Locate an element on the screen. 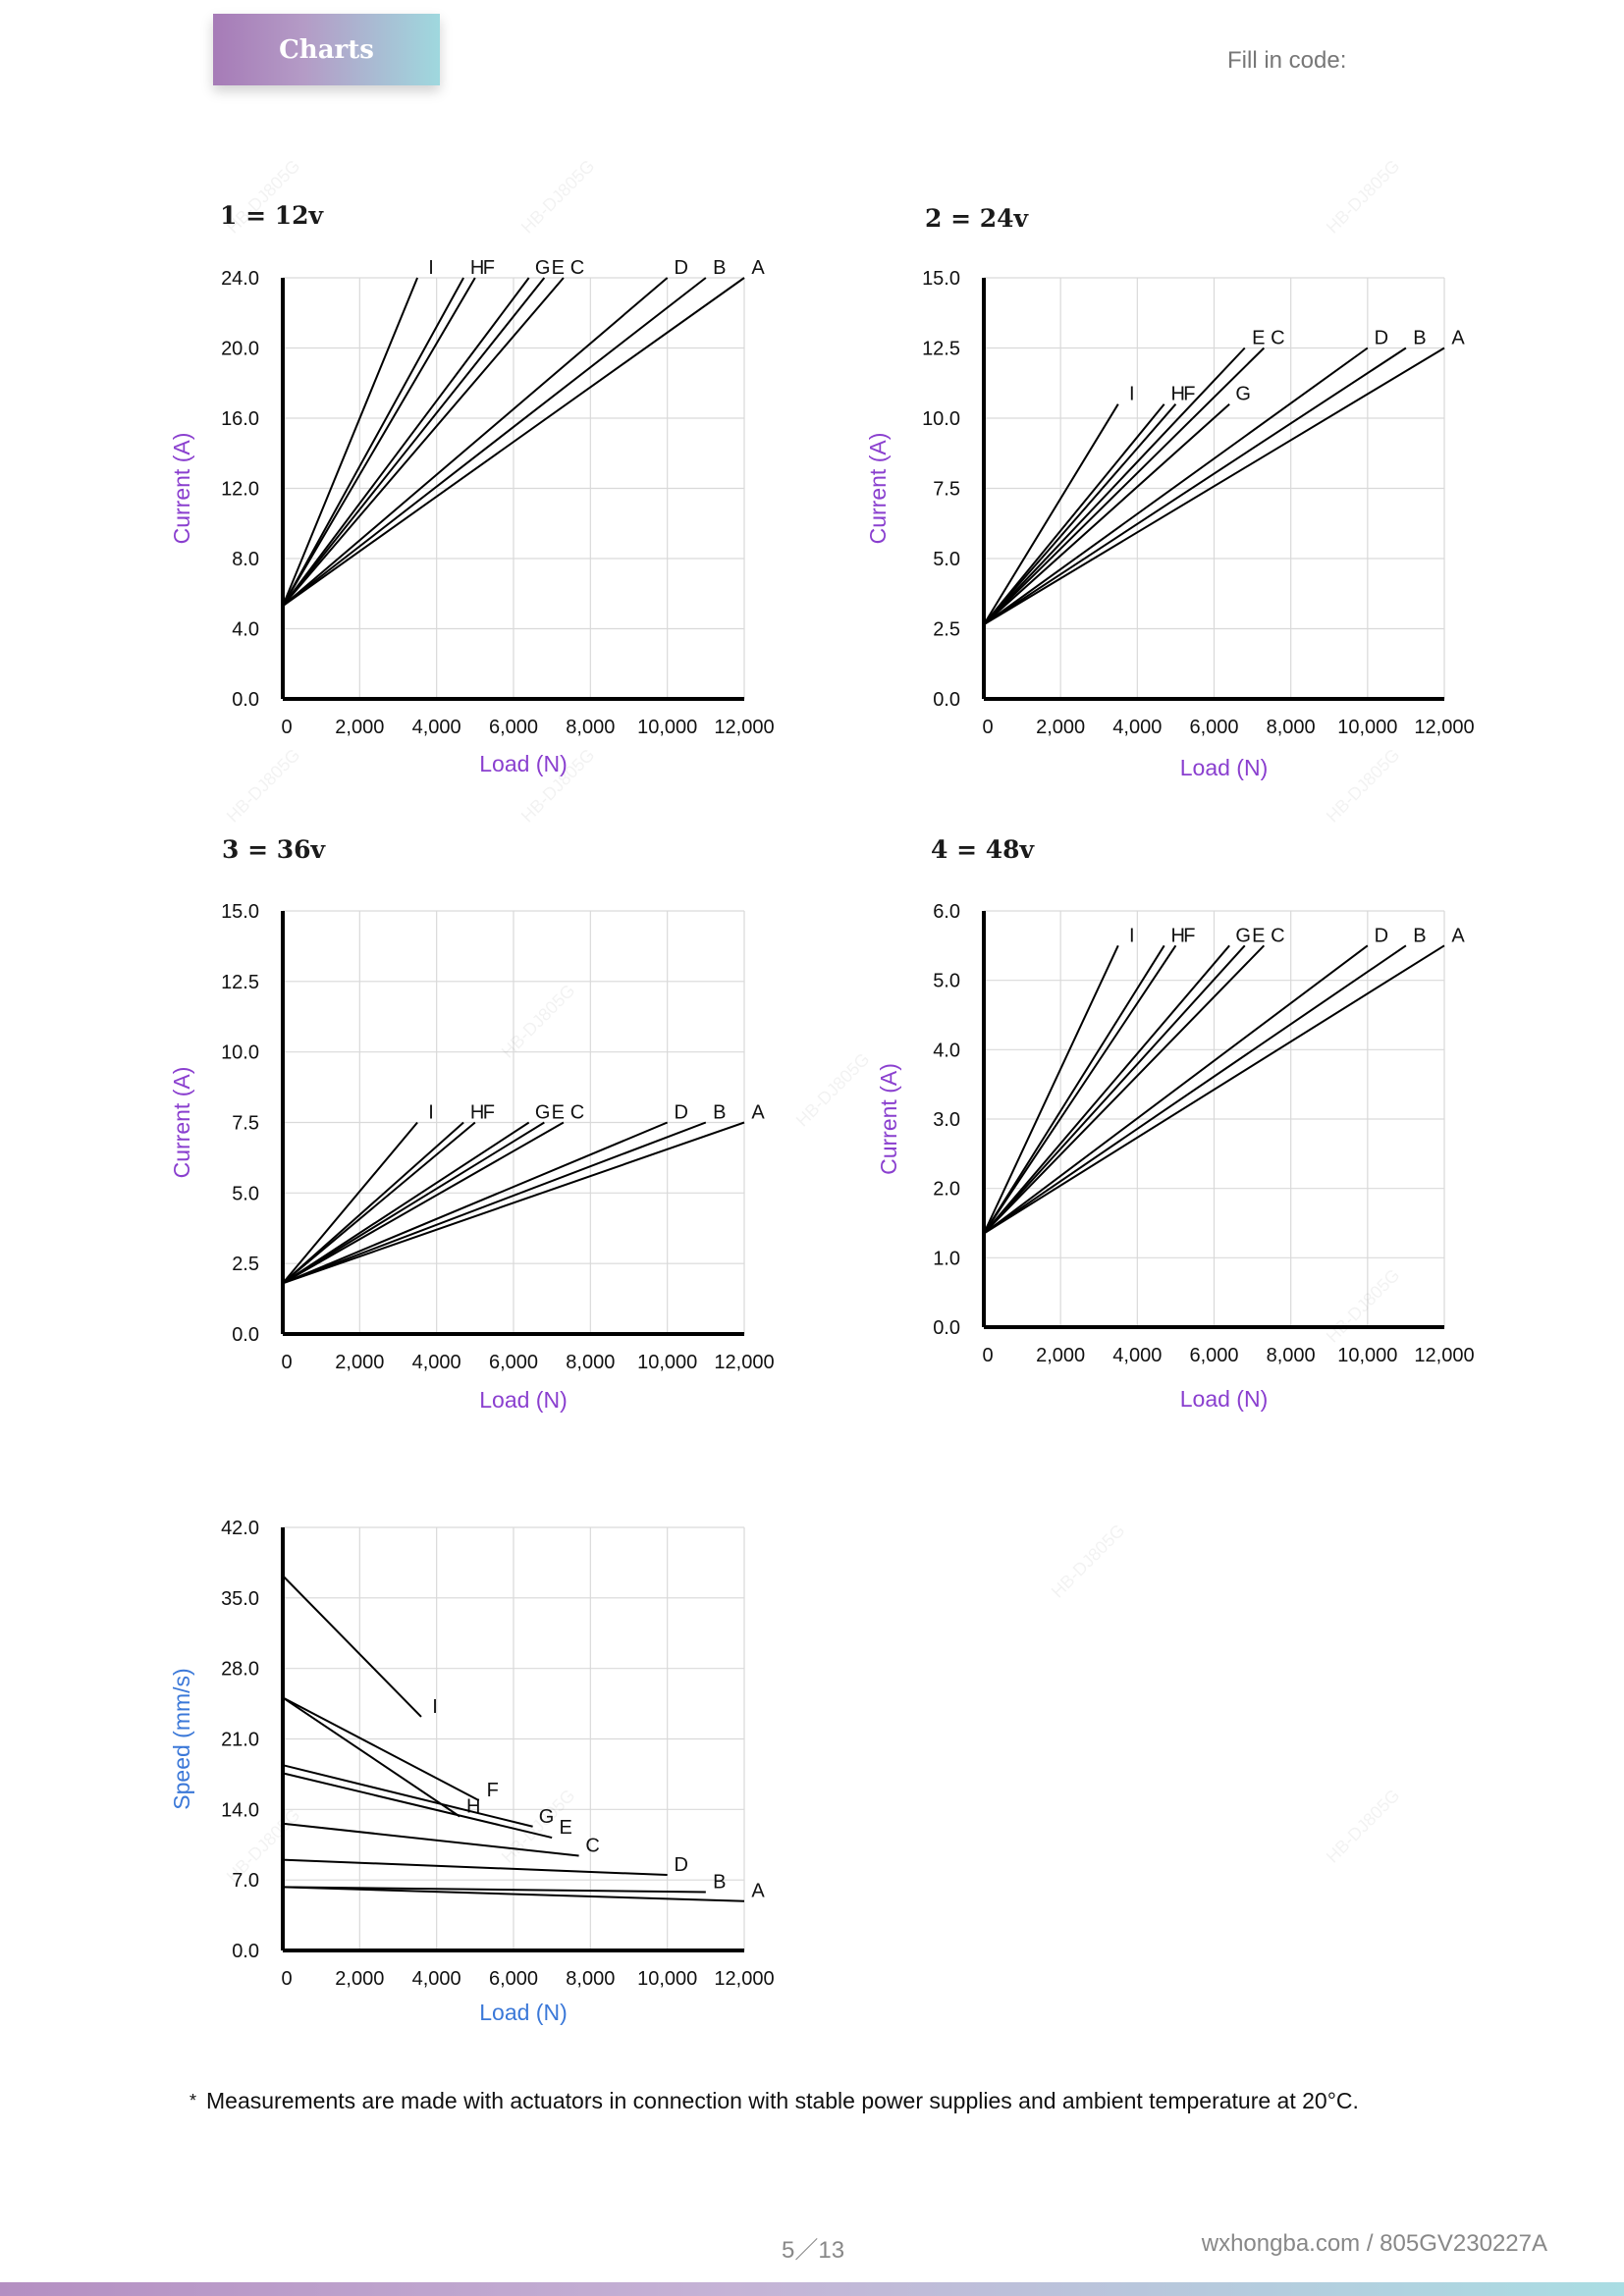 The height and width of the screenshot is (2296, 1624). y-tick-label: 28.0 is located at coordinates (240, 1670).